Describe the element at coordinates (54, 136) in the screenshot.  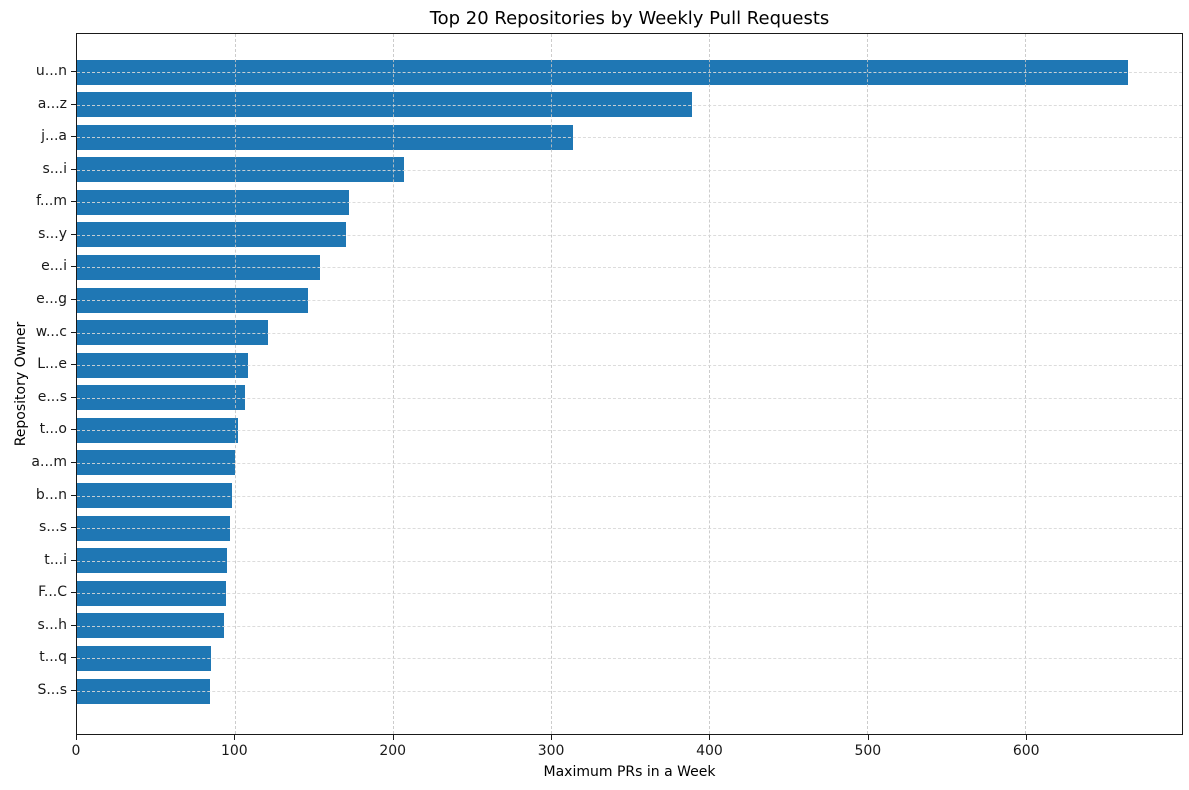
I see `y-tick-label: j...a` at that location.